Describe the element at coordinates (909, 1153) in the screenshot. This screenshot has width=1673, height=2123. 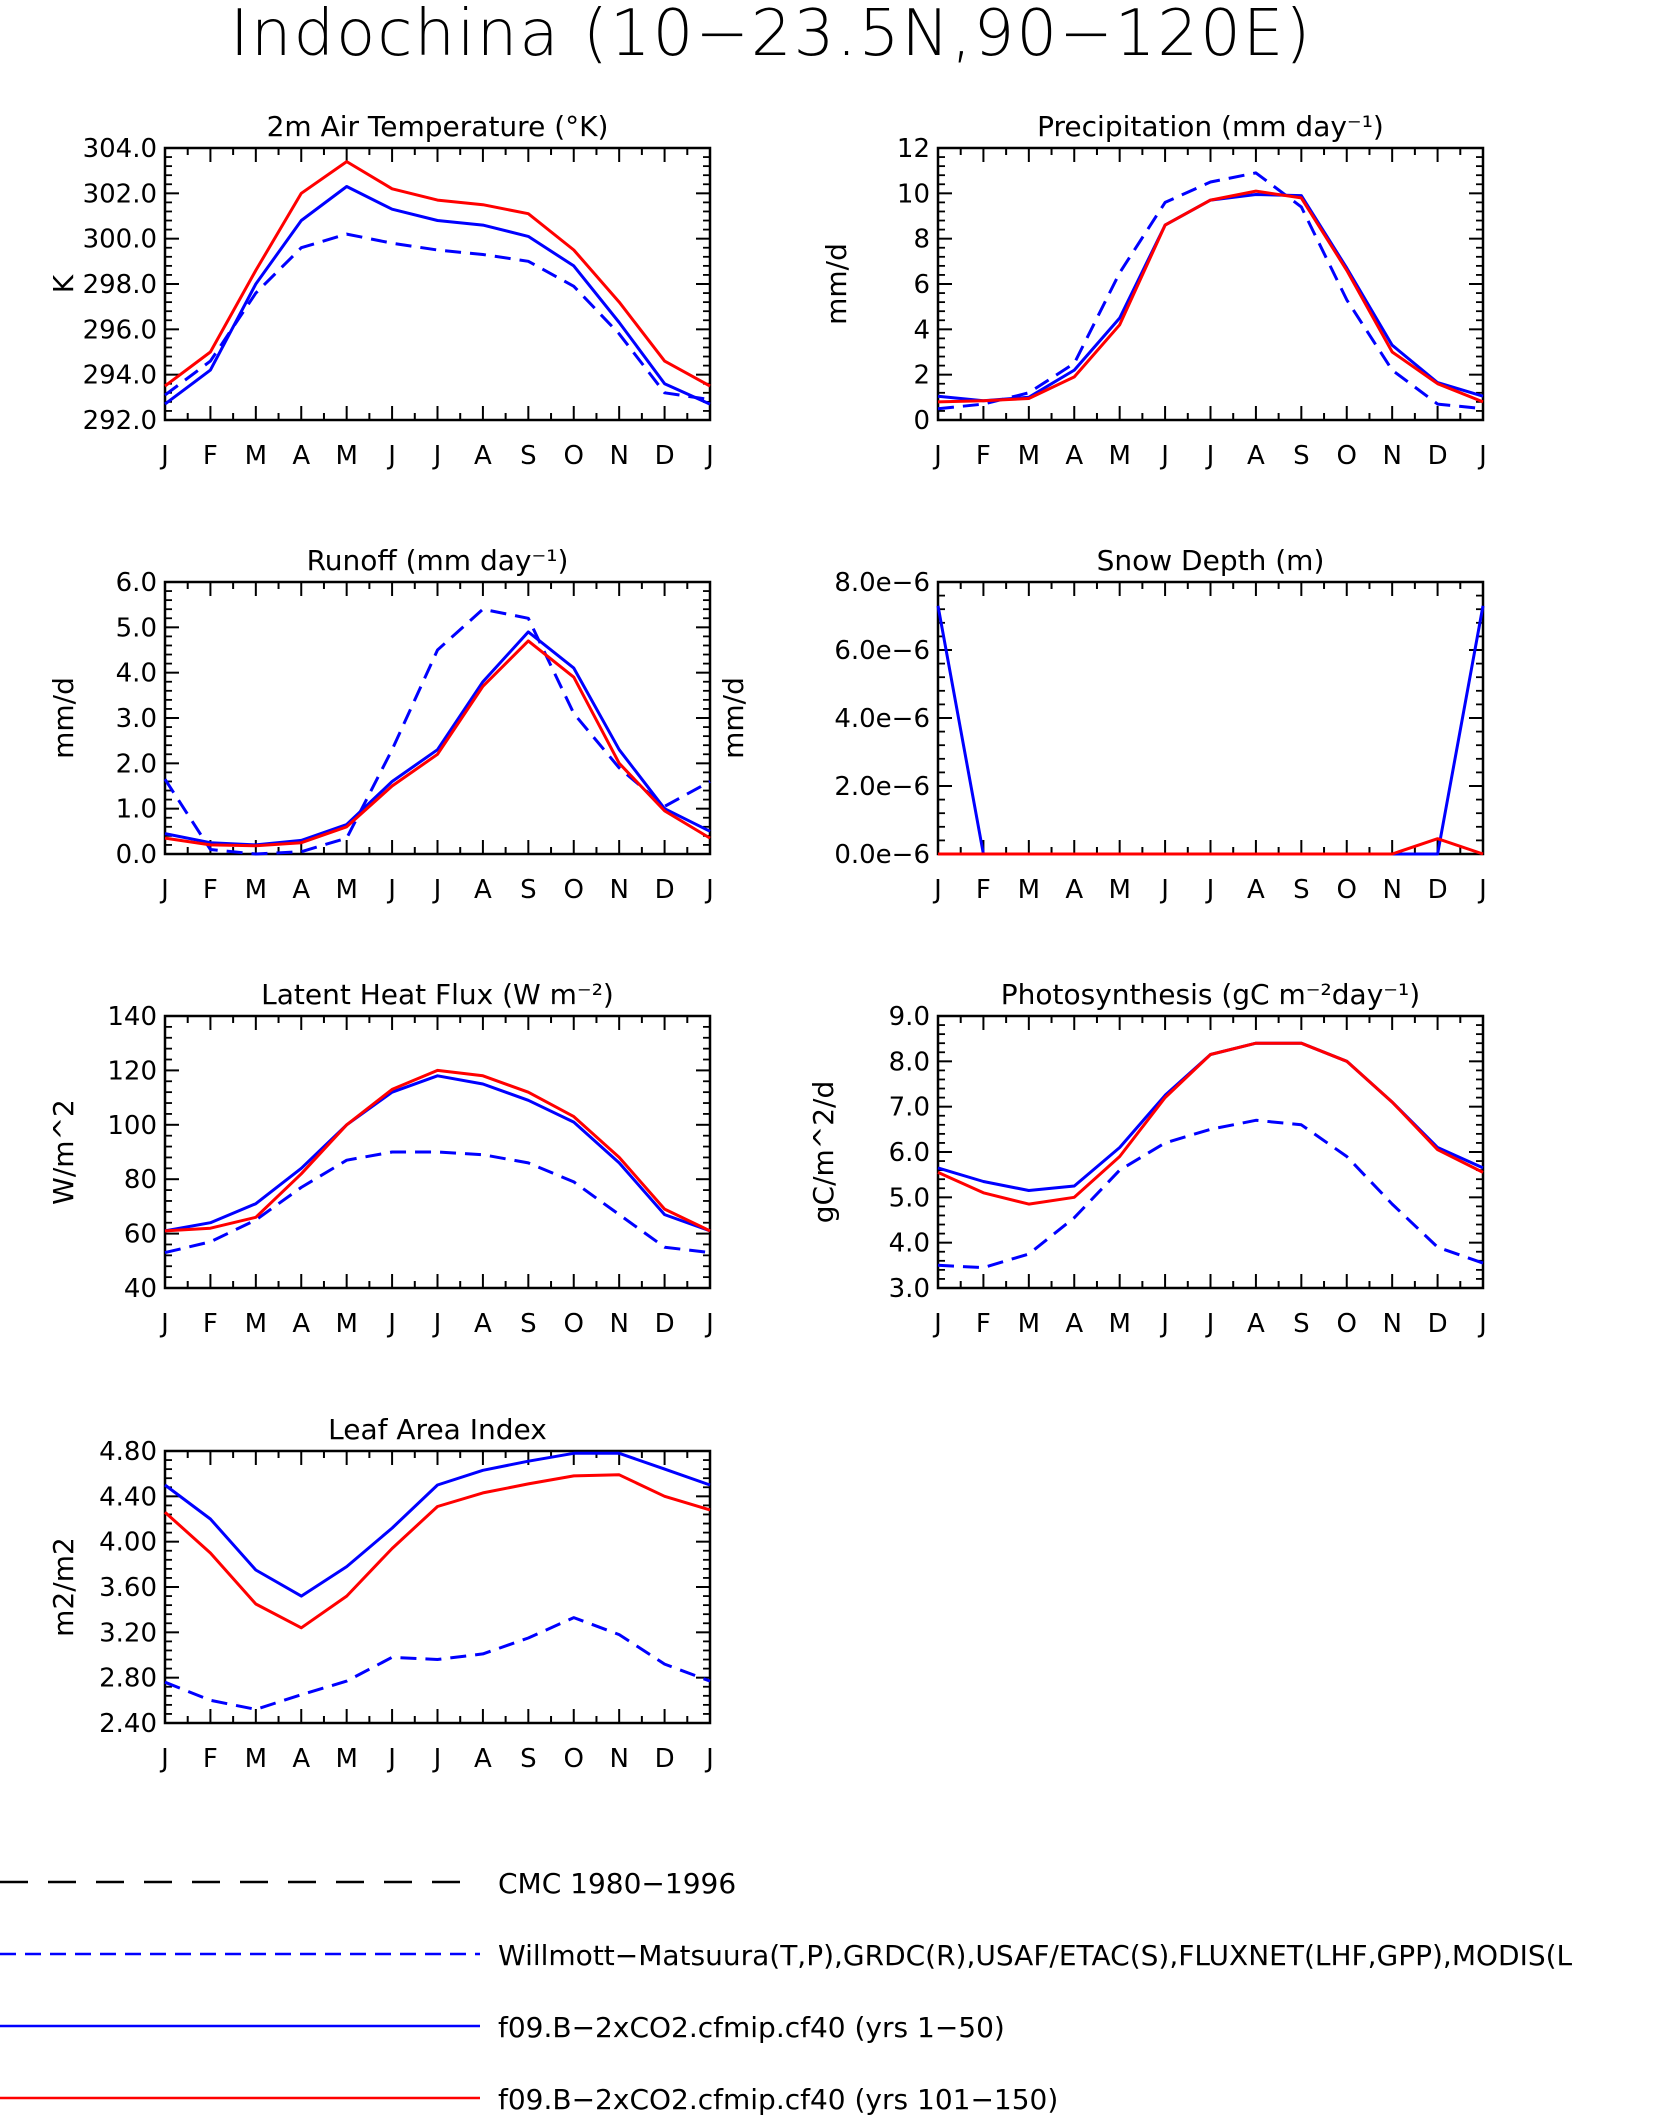
I see `y-tick-label: 6.0` at that location.